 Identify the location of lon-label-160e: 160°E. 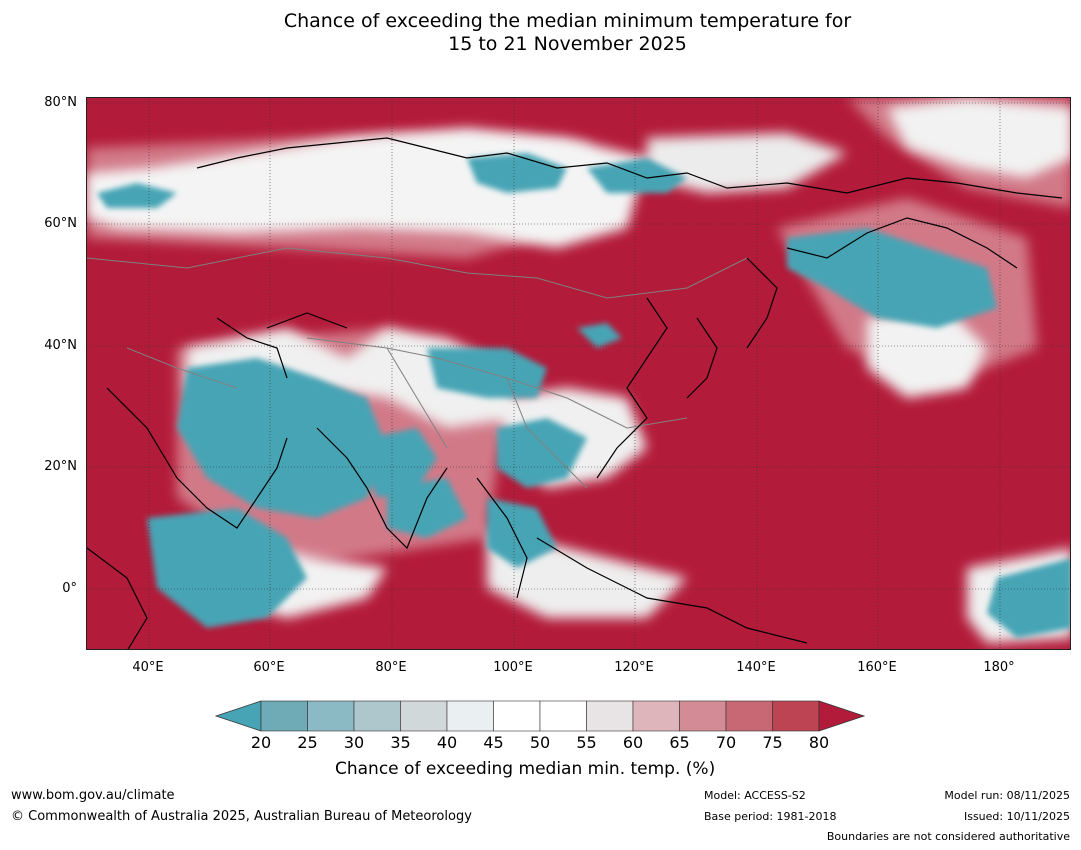
(877, 667).